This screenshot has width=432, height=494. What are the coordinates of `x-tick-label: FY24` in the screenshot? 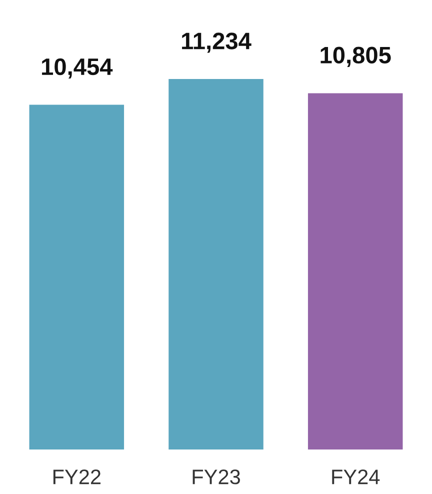 It's located at (356, 477).